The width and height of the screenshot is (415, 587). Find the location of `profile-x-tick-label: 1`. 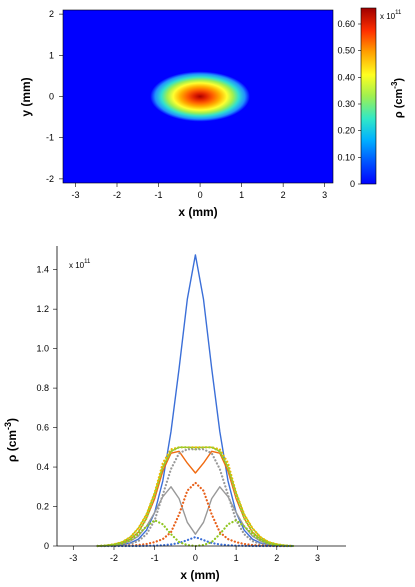

profile-x-tick-label: 1 is located at coordinates (236, 558).